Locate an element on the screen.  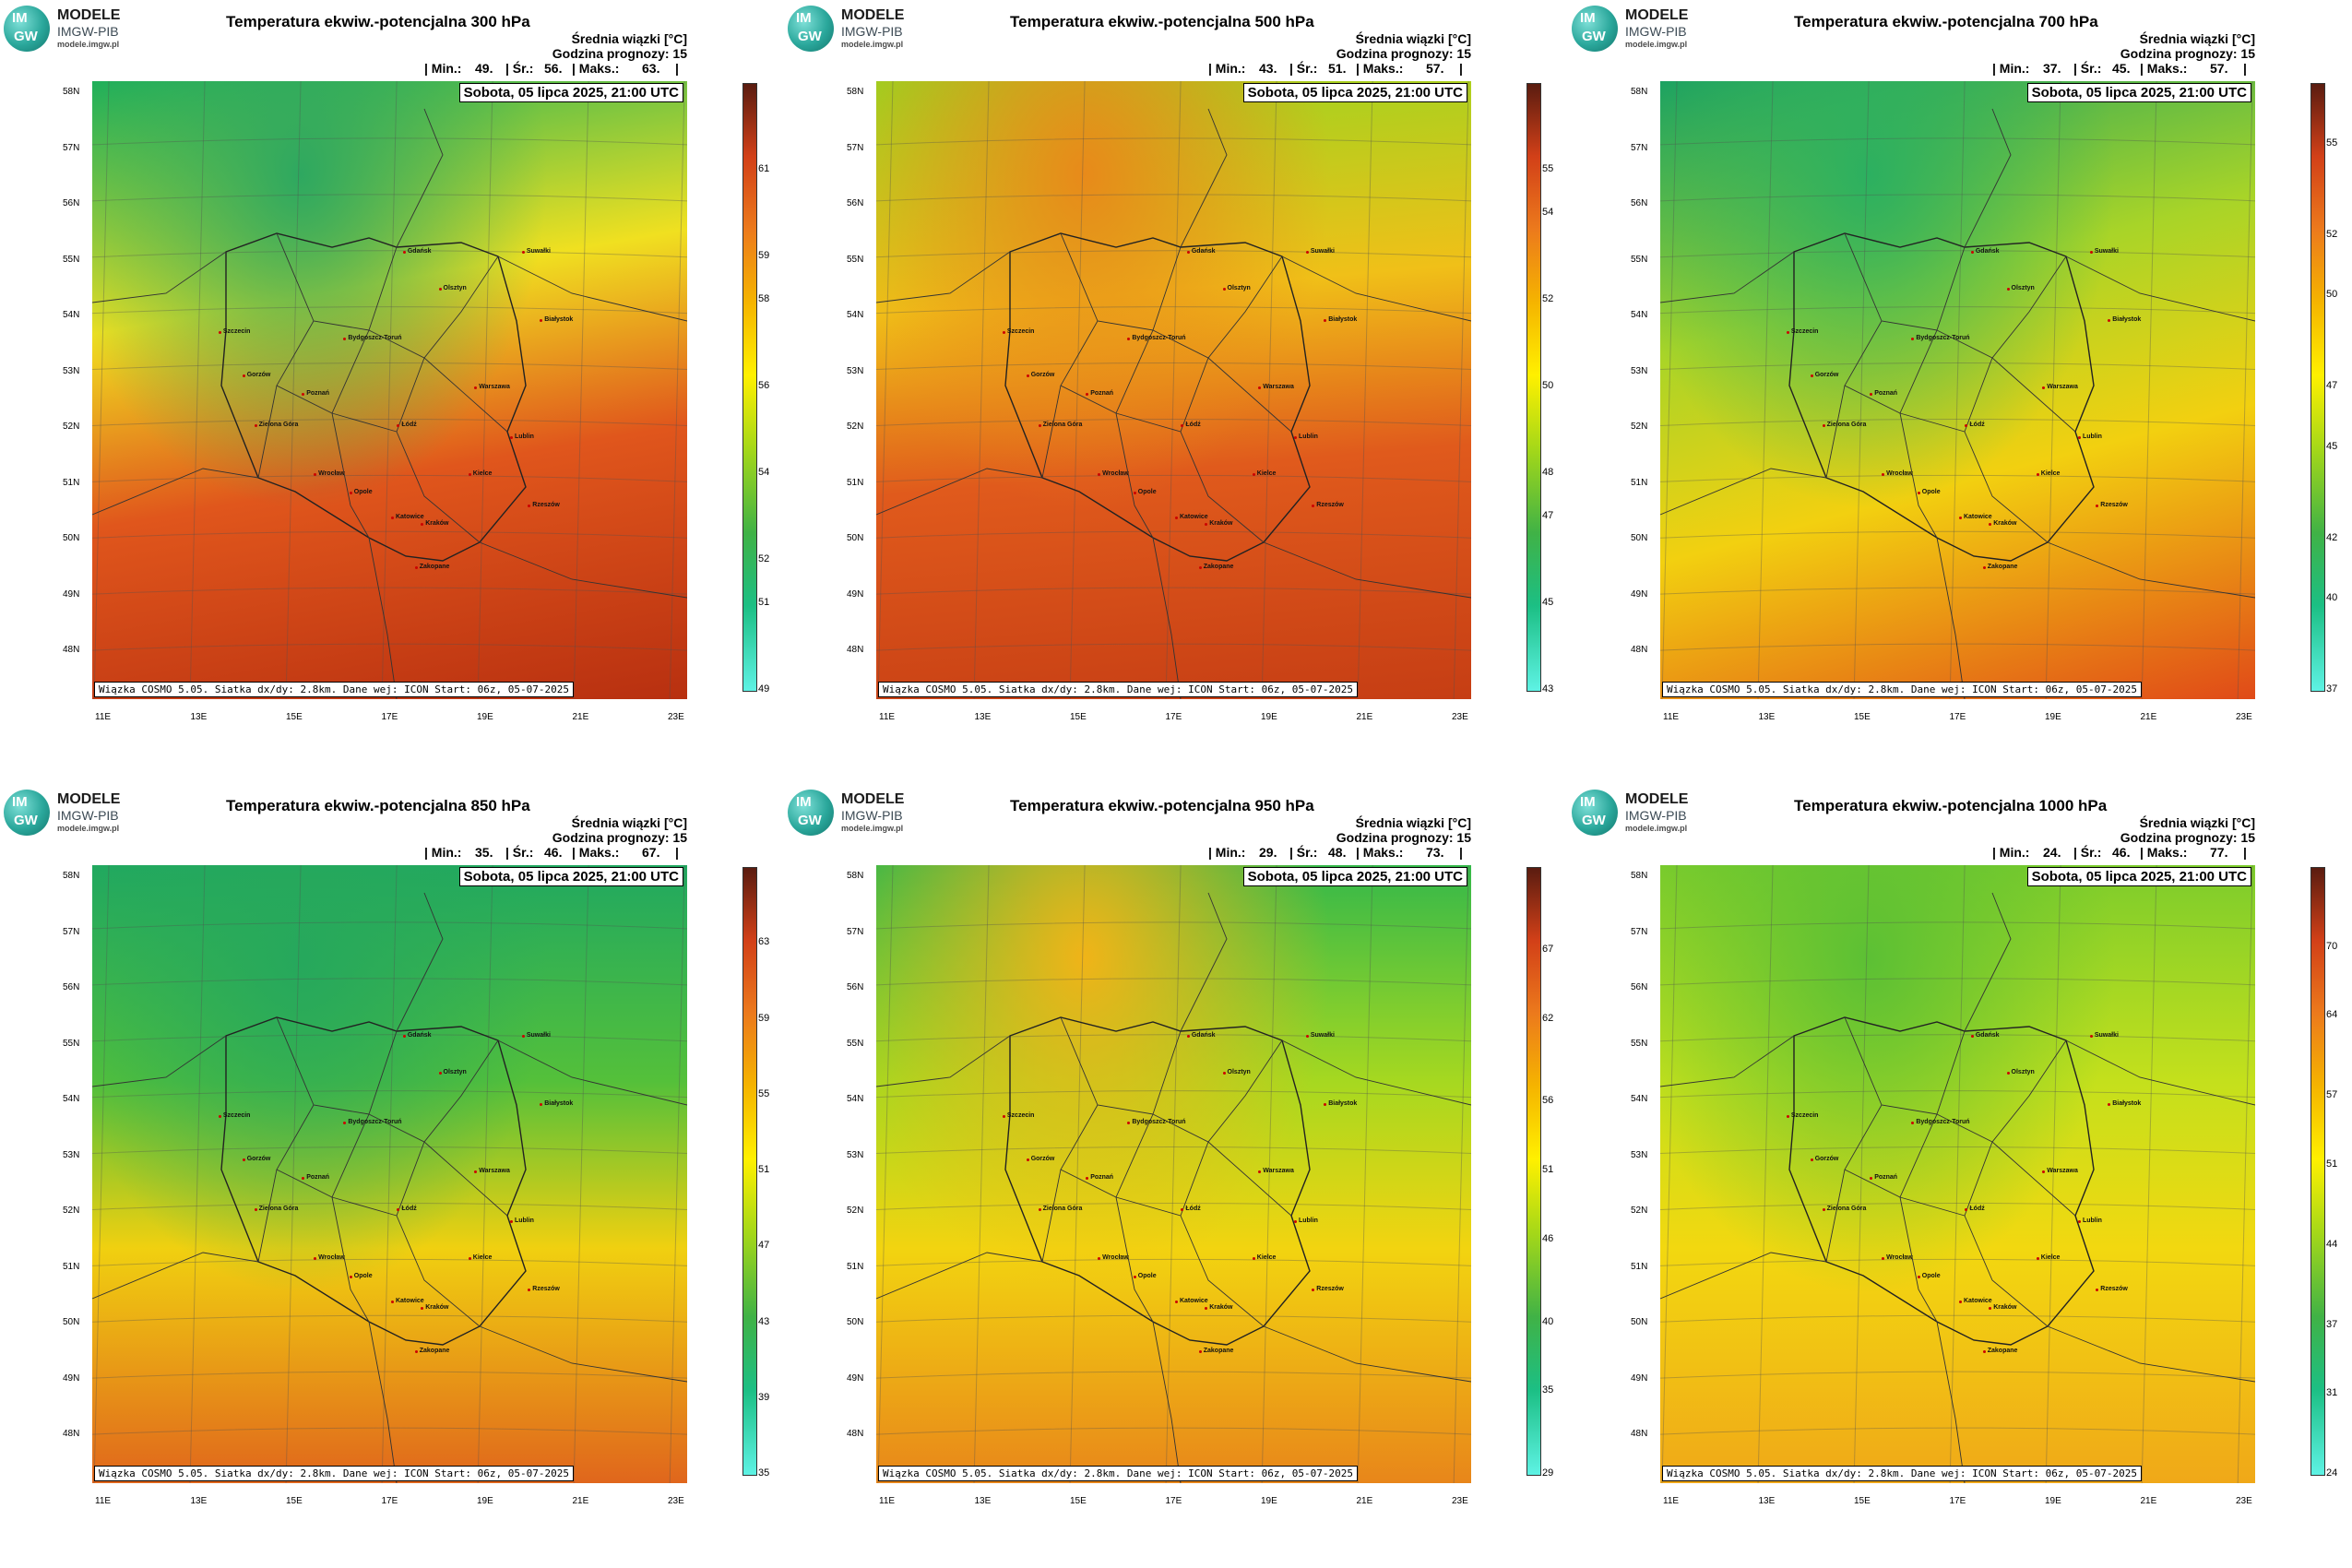
colorbar-tick-label: 37 is located at coordinates (2332, 1324).